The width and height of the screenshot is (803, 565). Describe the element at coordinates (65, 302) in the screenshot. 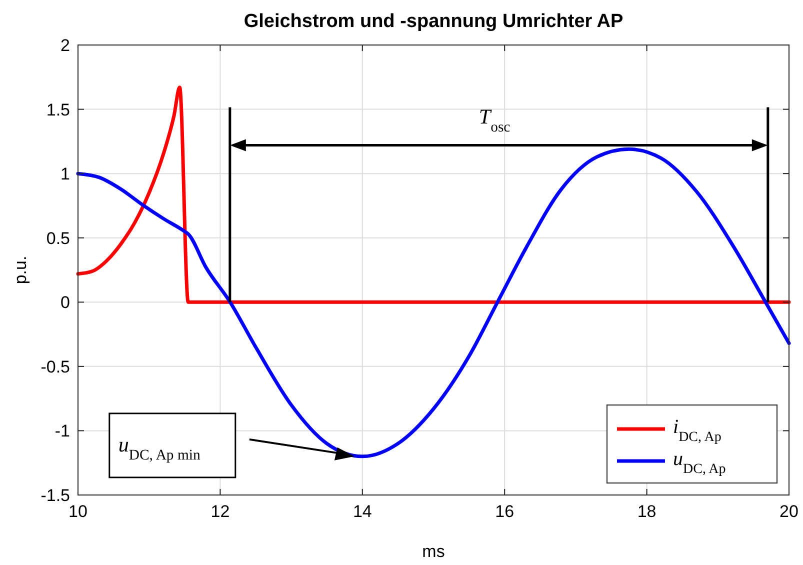

I see `y-tick-label: 0` at that location.